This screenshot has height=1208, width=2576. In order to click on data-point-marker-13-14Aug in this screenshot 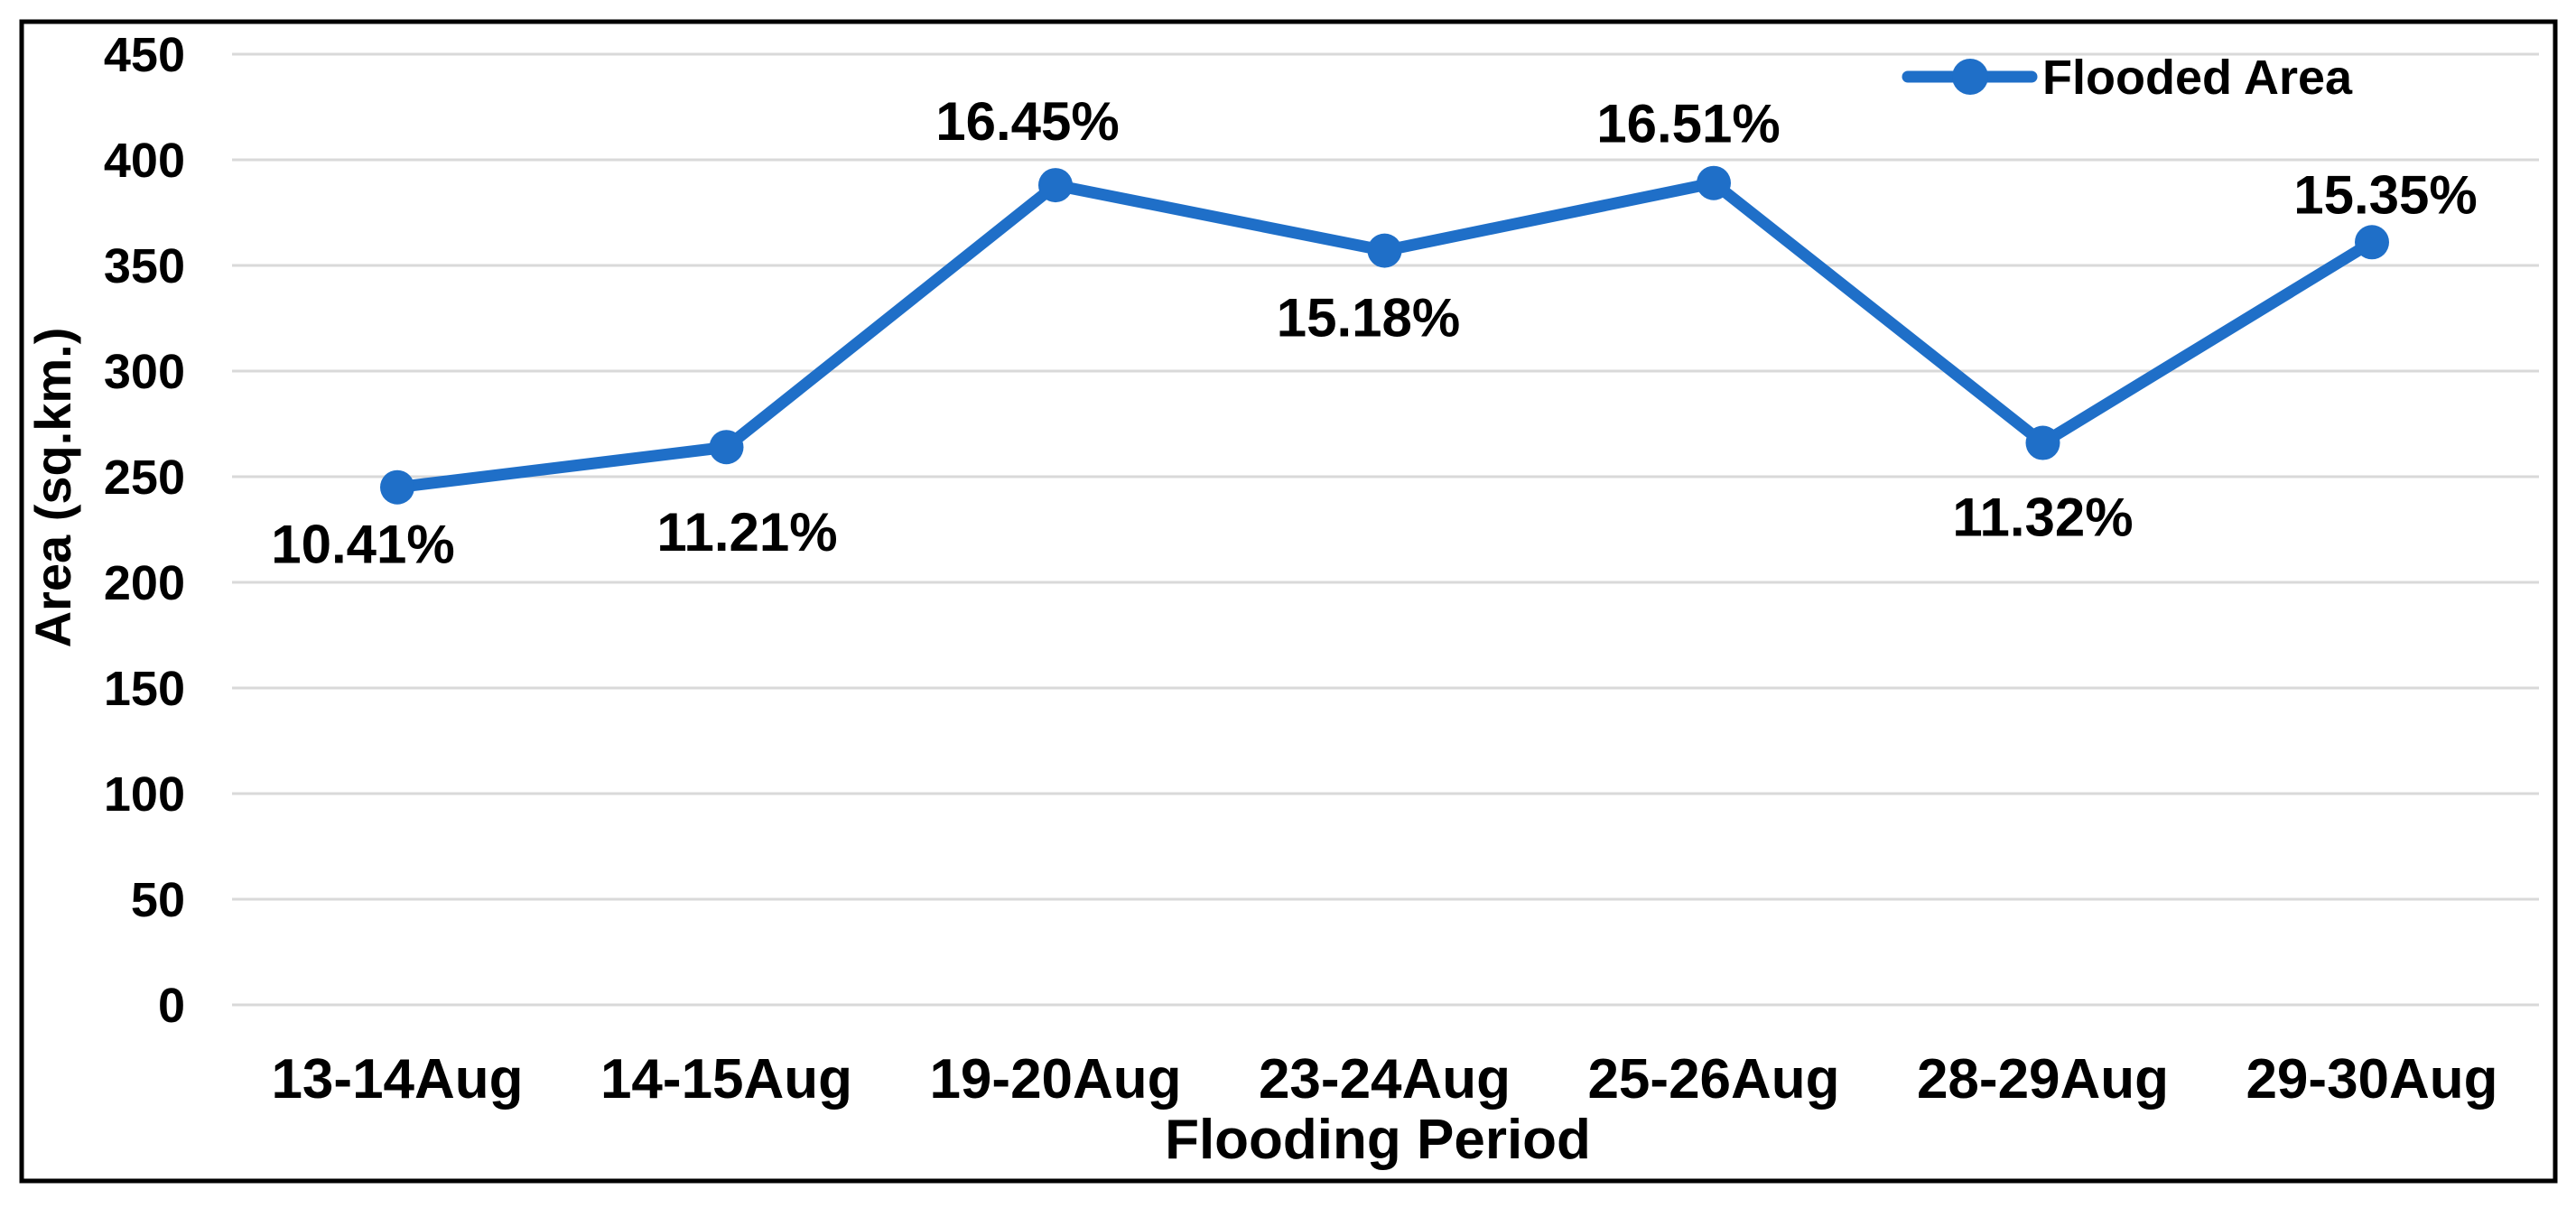, I will do `click(397, 487)`.